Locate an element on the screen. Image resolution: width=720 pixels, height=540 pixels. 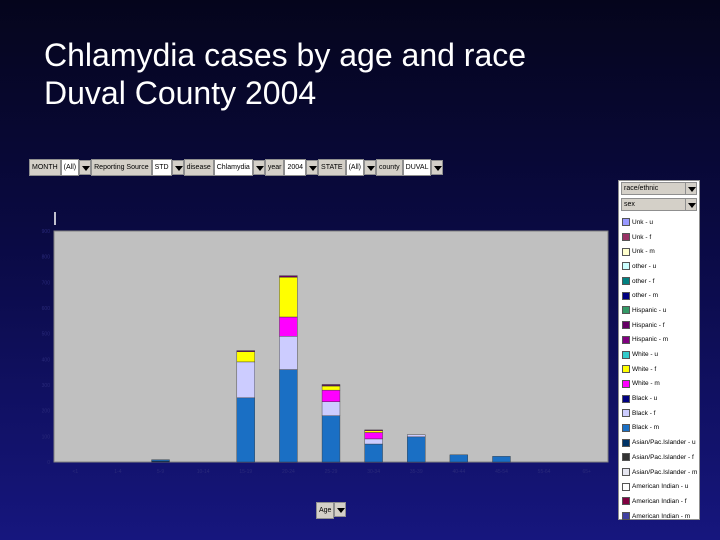
legend-label: White - m is located at coordinates (646, 384).